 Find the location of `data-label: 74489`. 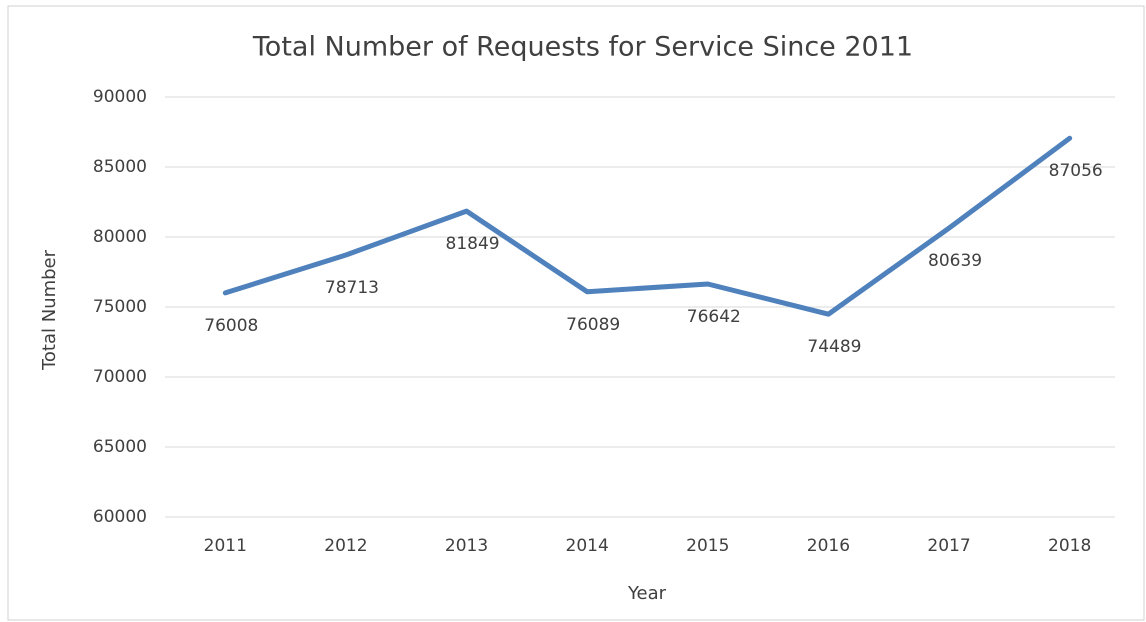

data-label: 74489 is located at coordinates (834, 347).